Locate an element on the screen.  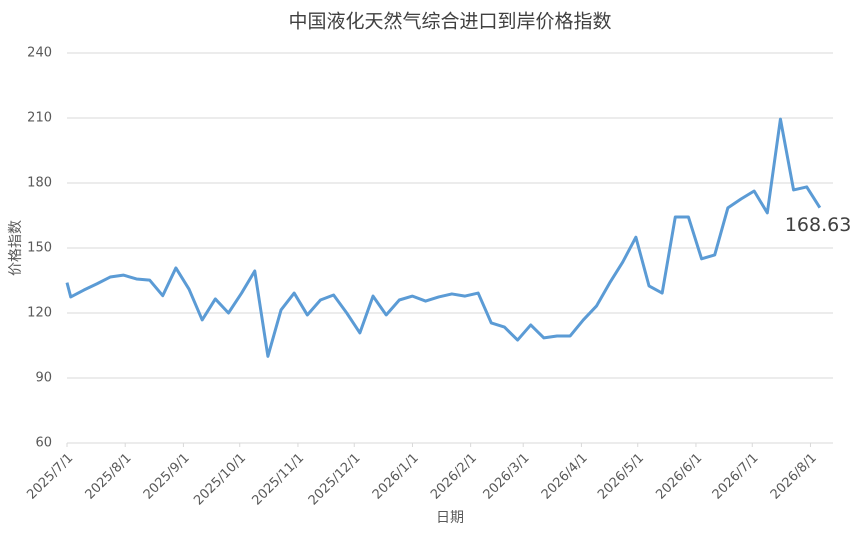
y-tick-label: 60 is located at coordinates (43, 443).